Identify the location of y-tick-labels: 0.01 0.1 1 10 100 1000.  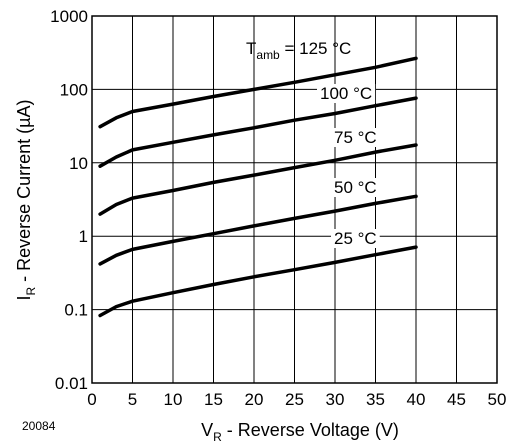
(69, 200).